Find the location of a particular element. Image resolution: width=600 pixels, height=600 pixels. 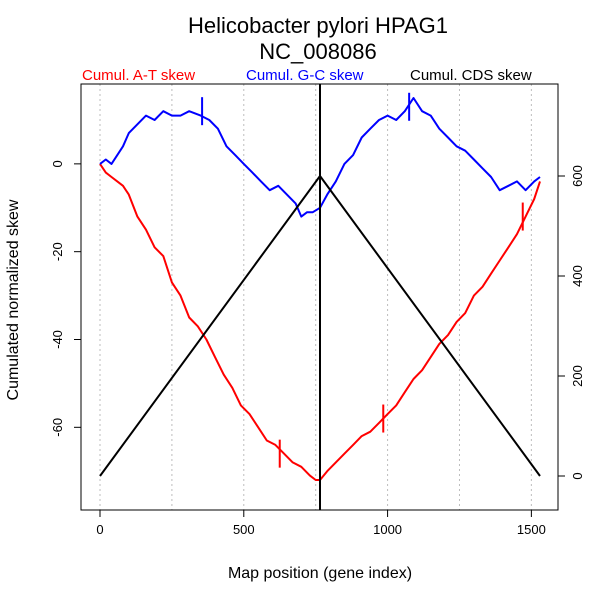

legend-at-skew: Cumul. A-T skew is located at coordinates (138, 75).